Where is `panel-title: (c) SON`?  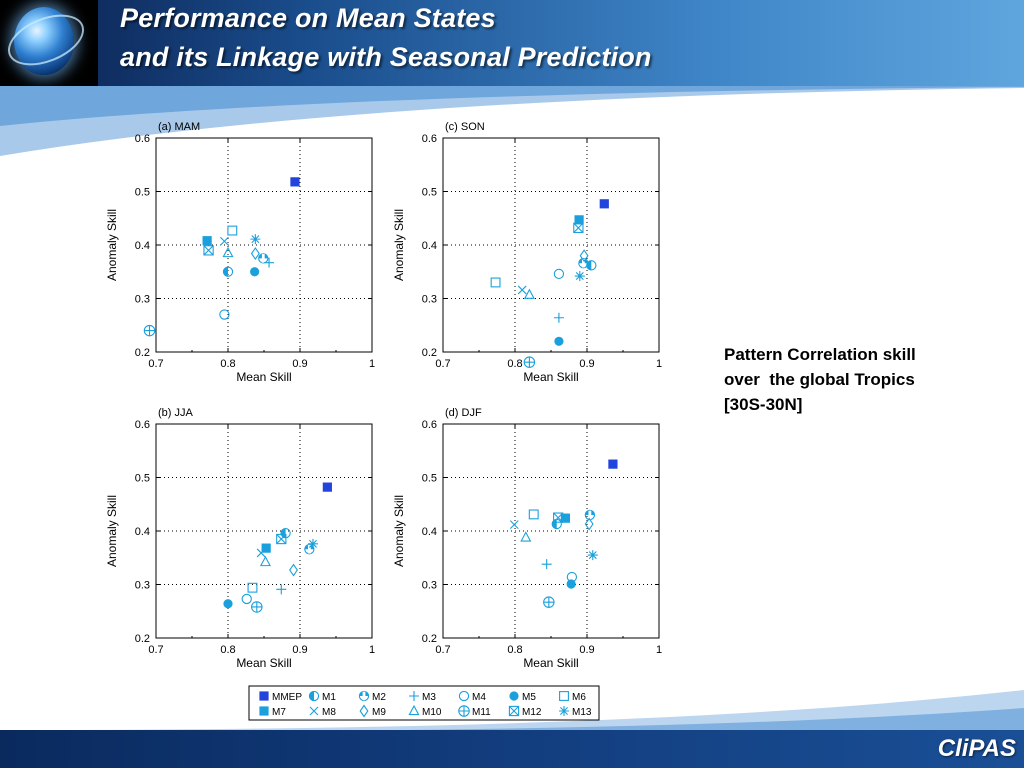 panel-title: (c) SON is located at coordinates (465, 127).